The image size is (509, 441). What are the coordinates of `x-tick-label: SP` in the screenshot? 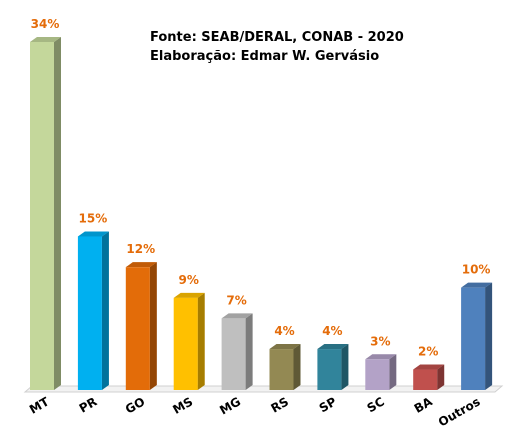 It's located at (328, 404).